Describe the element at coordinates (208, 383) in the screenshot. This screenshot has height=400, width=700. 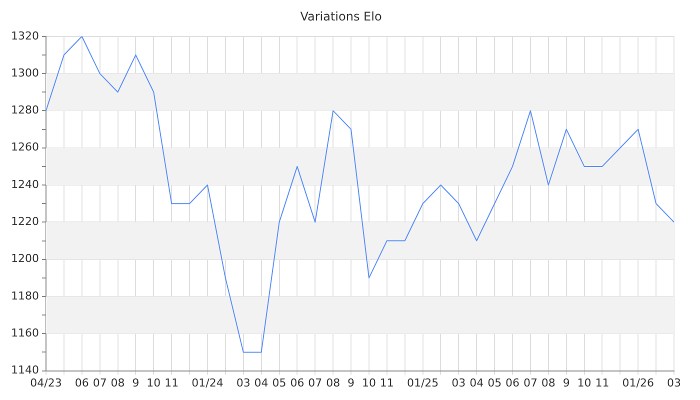
I see `x-tick-label: 01/24` at that location.